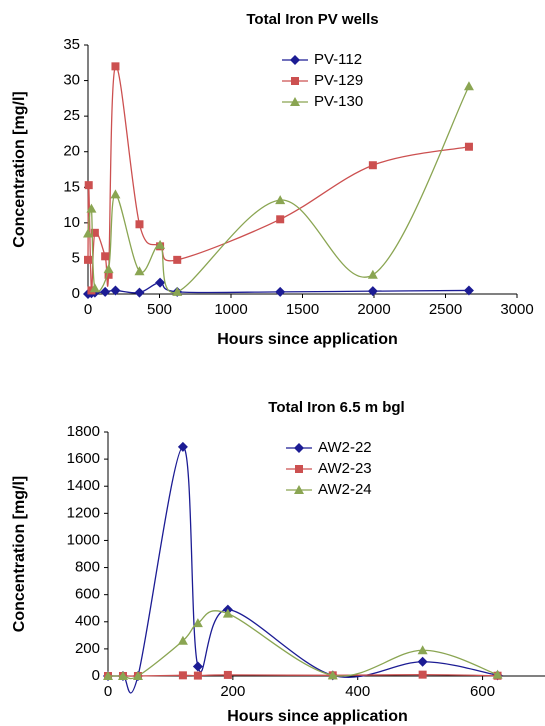 The image size is (545, 726). I want to click on y-tick-label: 600, so click(87, 594).